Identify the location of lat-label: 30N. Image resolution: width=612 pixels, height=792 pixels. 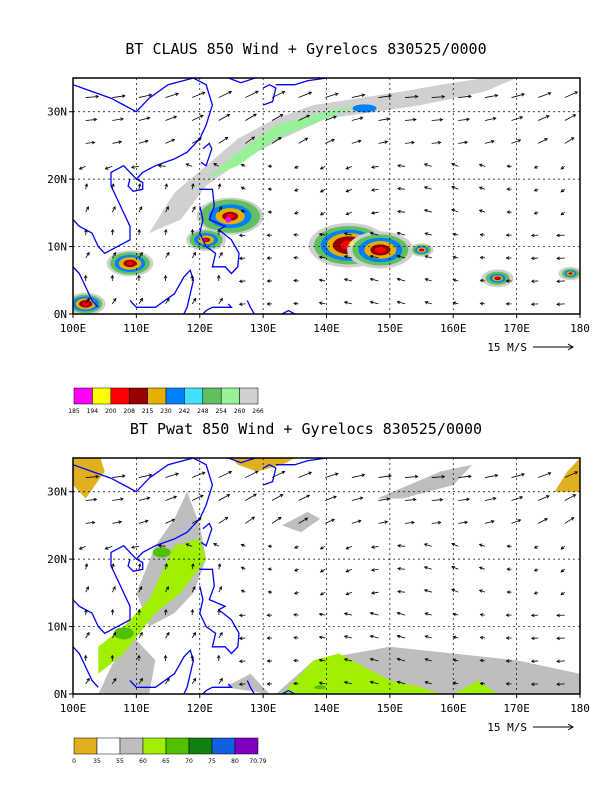
(57, 112).